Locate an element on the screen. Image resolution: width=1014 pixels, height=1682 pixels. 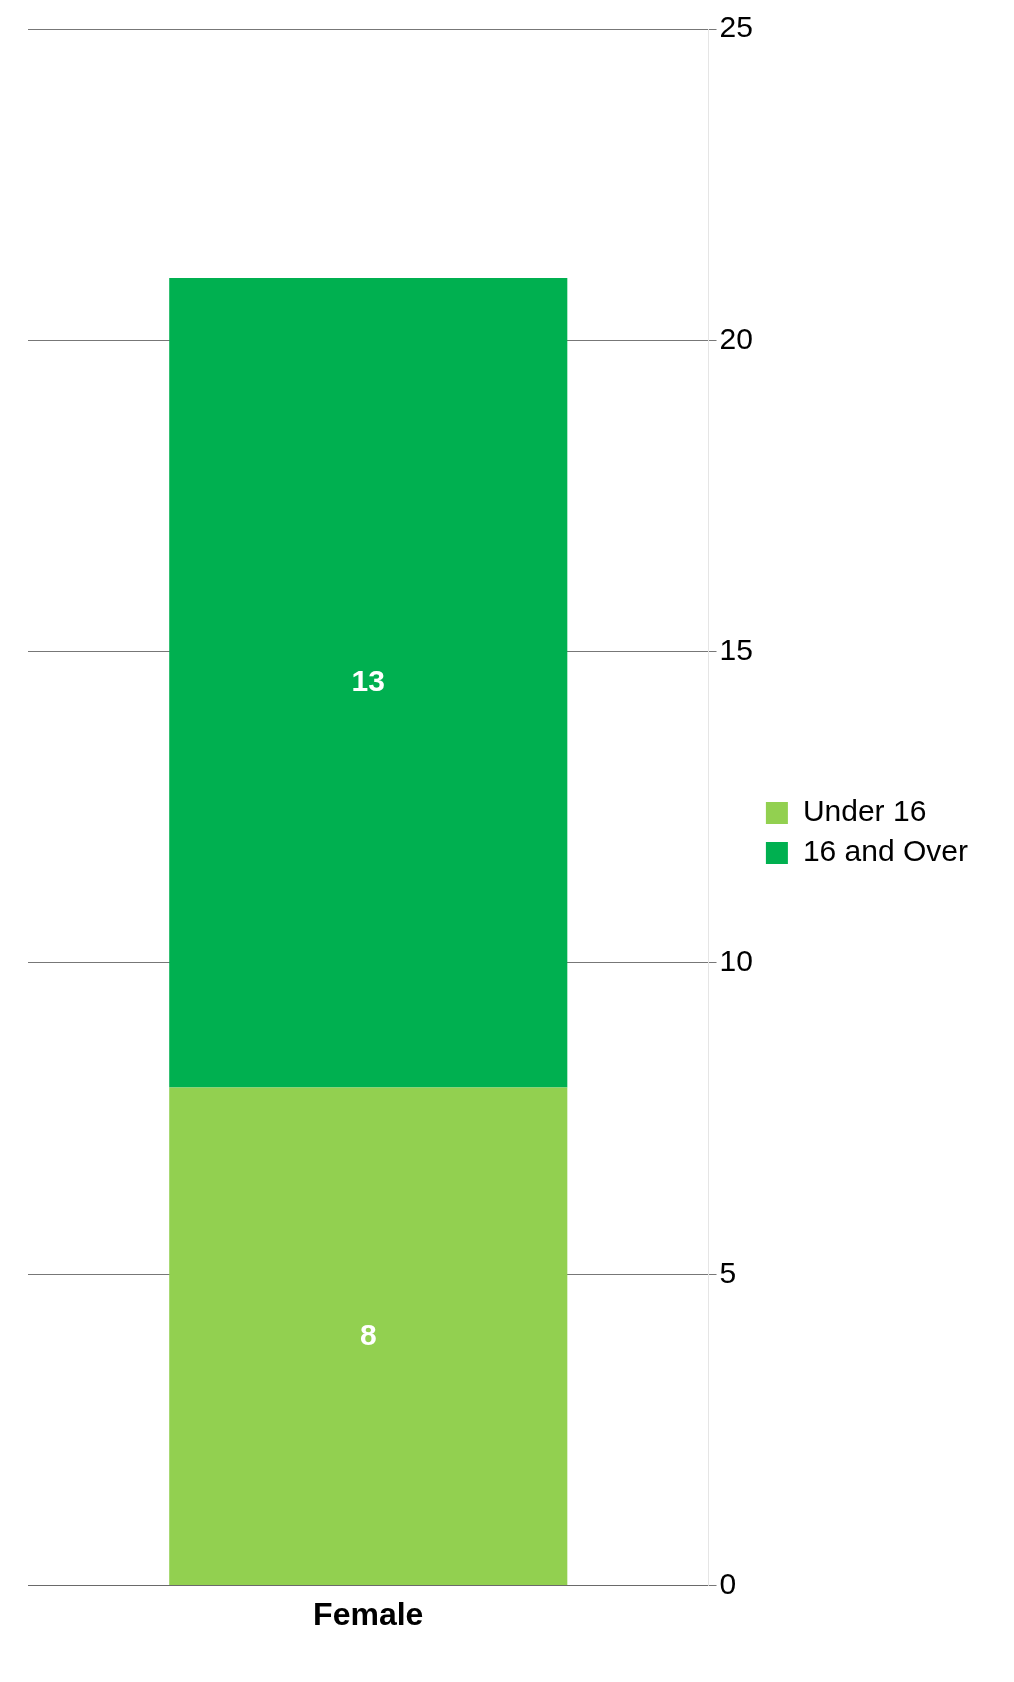
x-tick-label: Female is located at coordinates (368, 1613).